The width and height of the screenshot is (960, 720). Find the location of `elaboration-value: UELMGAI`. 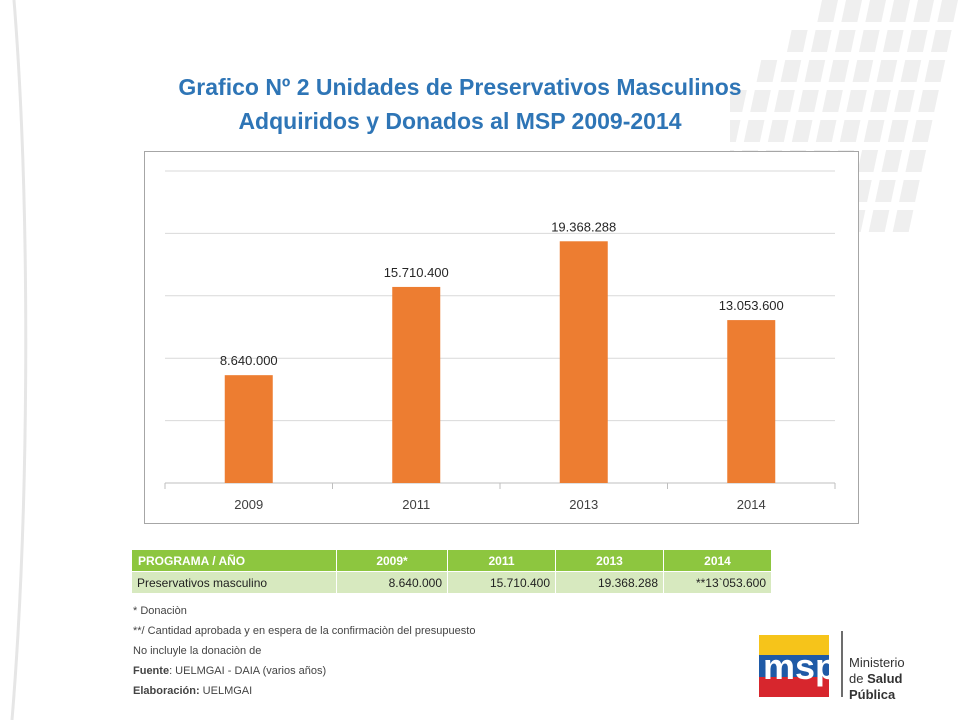

elaboration-value: UELMGAI is located at coordinates (226, 691).